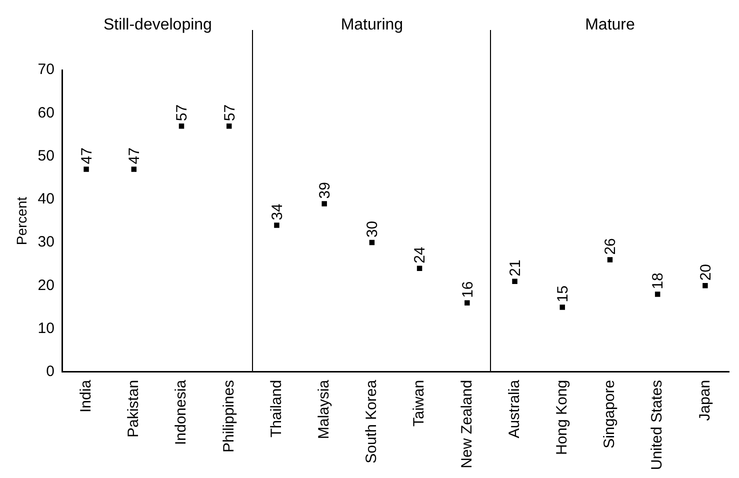 The width and height of the screenshot is (739, 478). I want to click on x-tick-label: Indonesia, so click(181, 412).